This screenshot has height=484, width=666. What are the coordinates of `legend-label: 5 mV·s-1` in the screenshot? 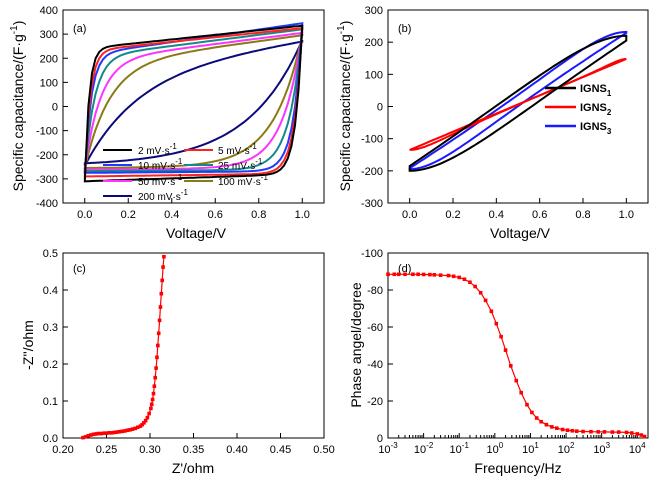 It's located at (237, 149).